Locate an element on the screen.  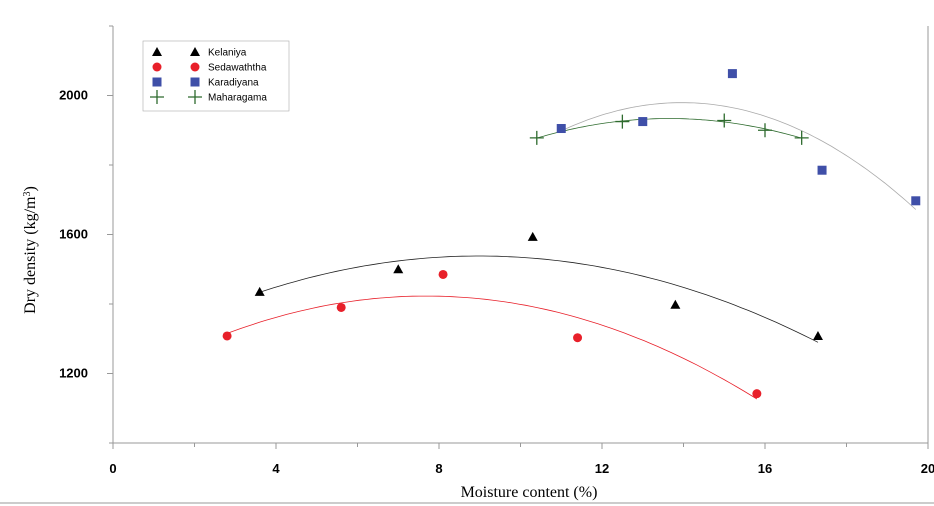
y-tick-label: 1200 is located at coordinates (73, 373).